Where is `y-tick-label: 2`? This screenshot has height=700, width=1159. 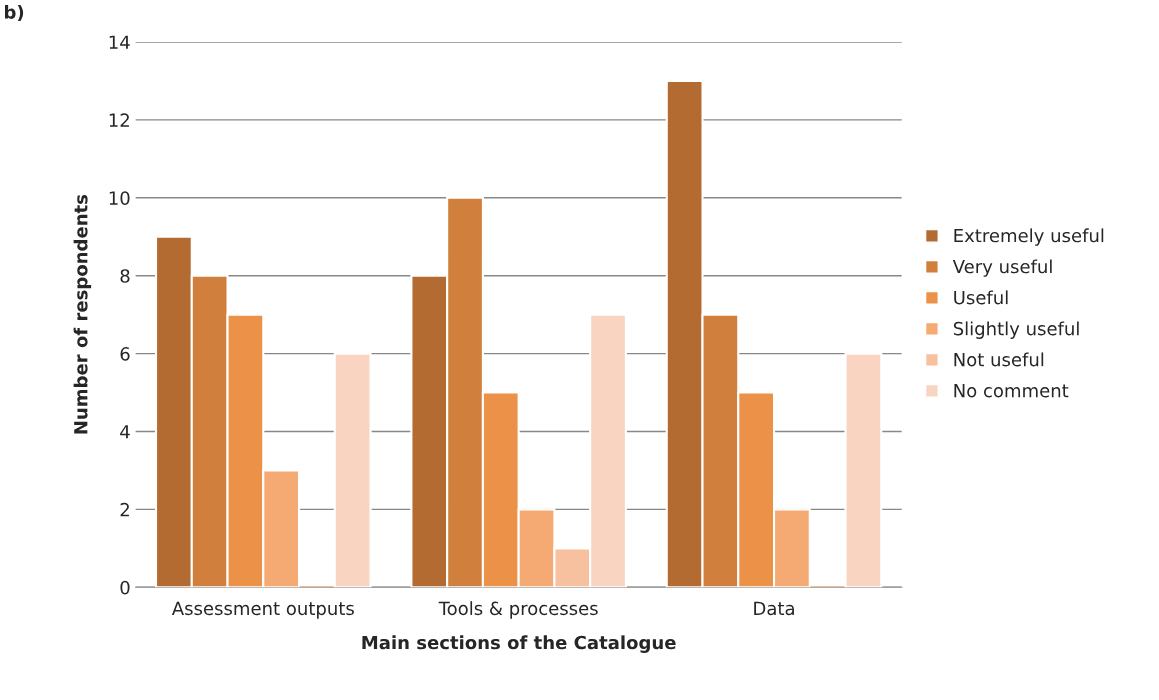
y-tick-label: 2 is located at coordinates (124, 509).